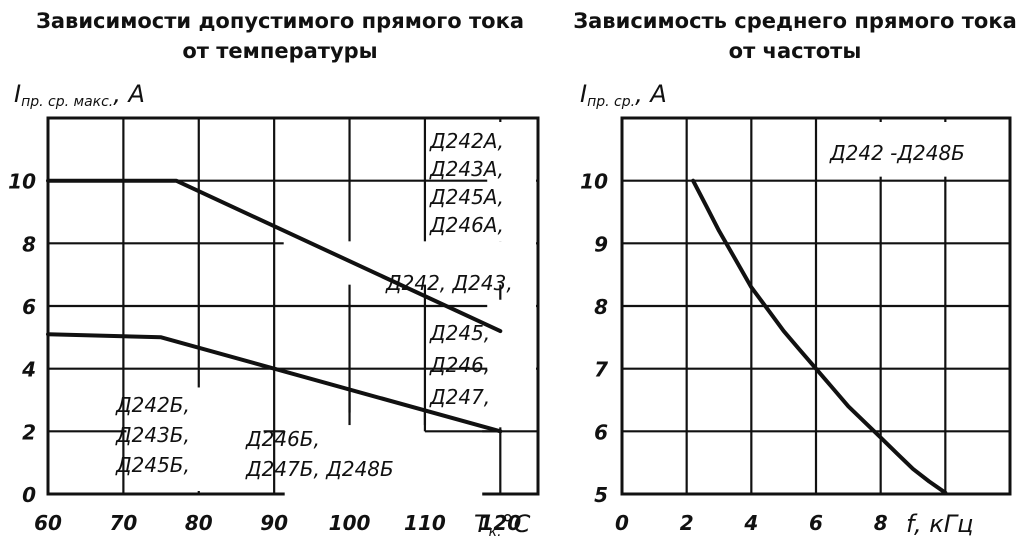 The image size is (1024, 552). I want to click on x-tick-label: 120, so click(500, 523).